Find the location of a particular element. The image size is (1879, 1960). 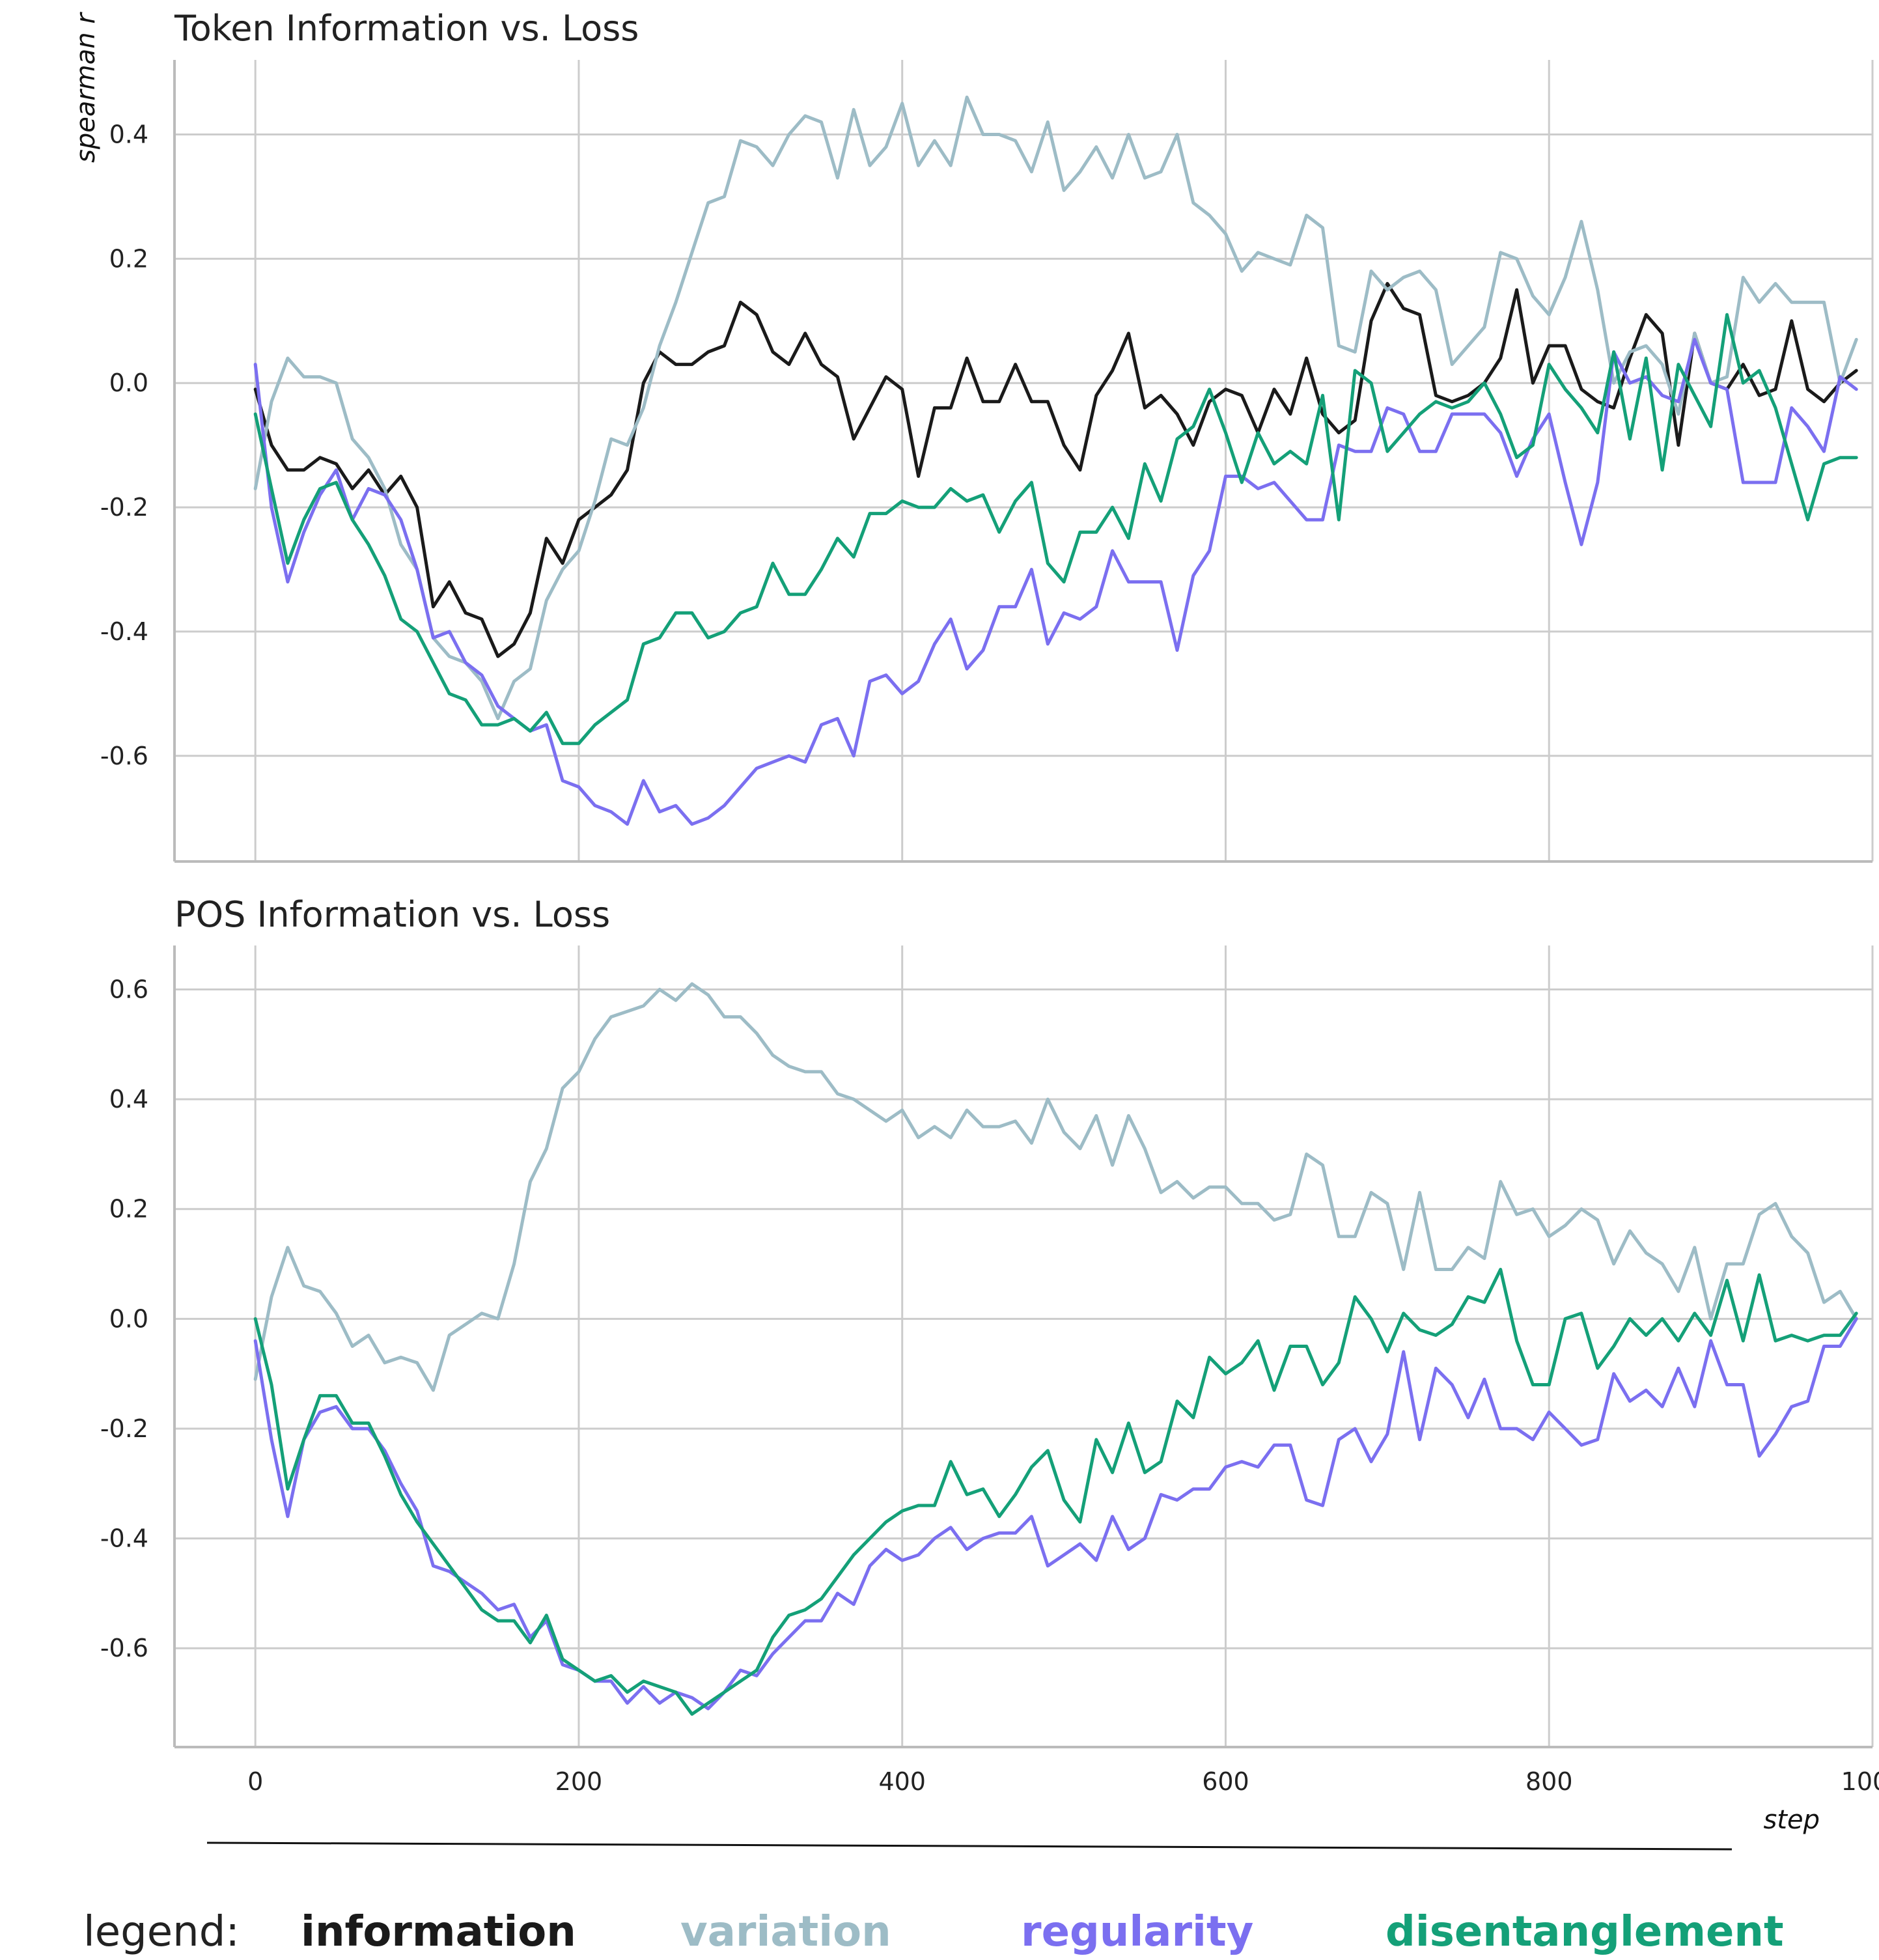

chart-title: Token Information vs. Loss is located at coordinates (406, 29).